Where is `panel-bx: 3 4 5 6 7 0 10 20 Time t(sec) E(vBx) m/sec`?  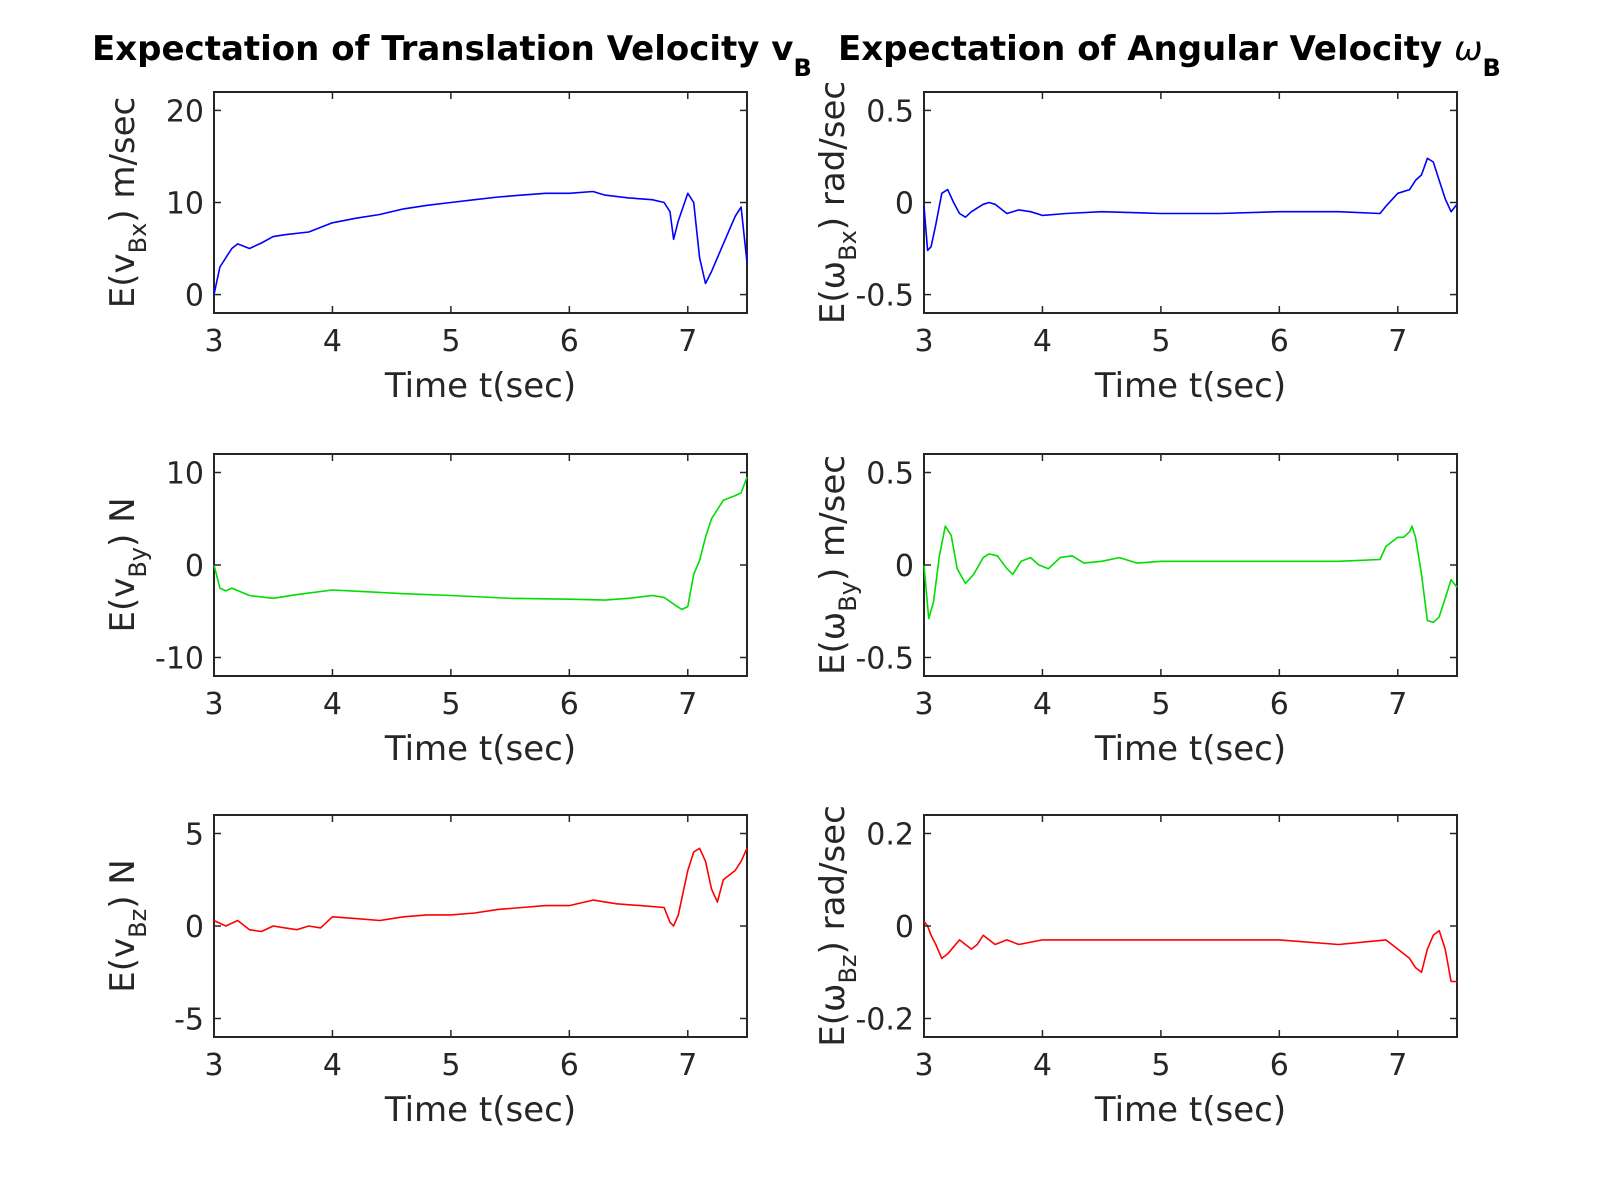
panel-bx: 3 4 5 6 7 0 10 20 Time t(sec) E(vBx) m/sec is located at coordinates (425, 248).